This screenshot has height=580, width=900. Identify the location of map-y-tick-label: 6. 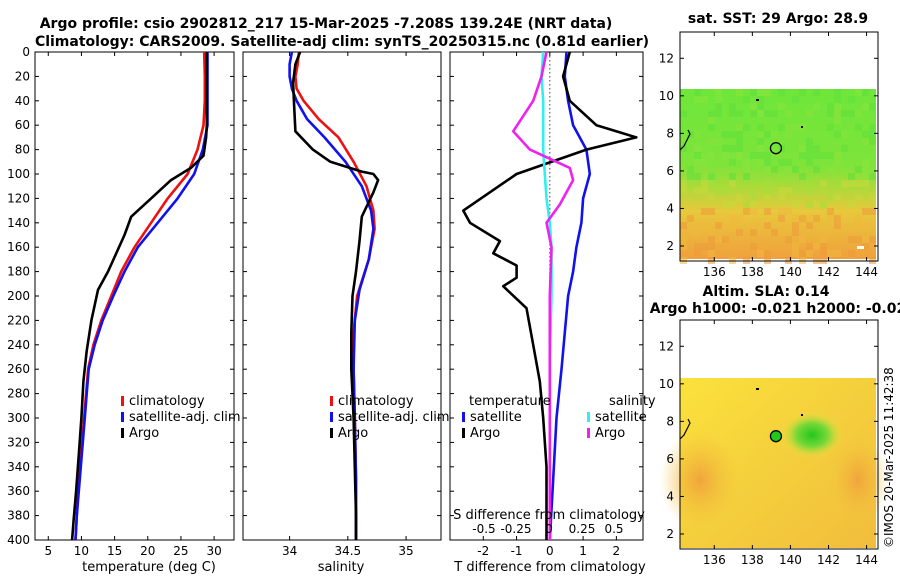
(670, 171).